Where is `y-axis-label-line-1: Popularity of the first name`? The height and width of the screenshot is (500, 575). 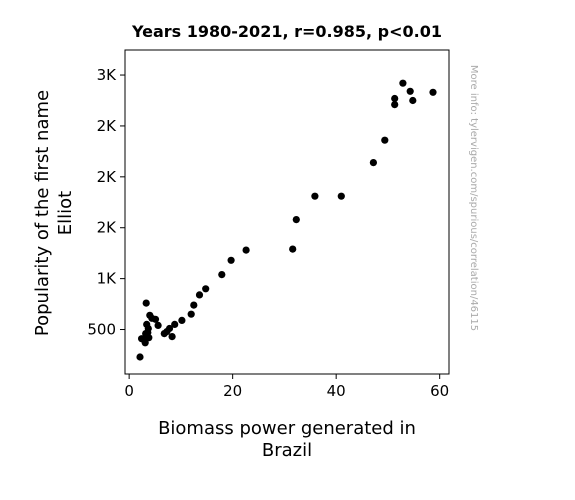
y-axis-label-line-1: Popularity of the first name is located at coordinates (42, 213).